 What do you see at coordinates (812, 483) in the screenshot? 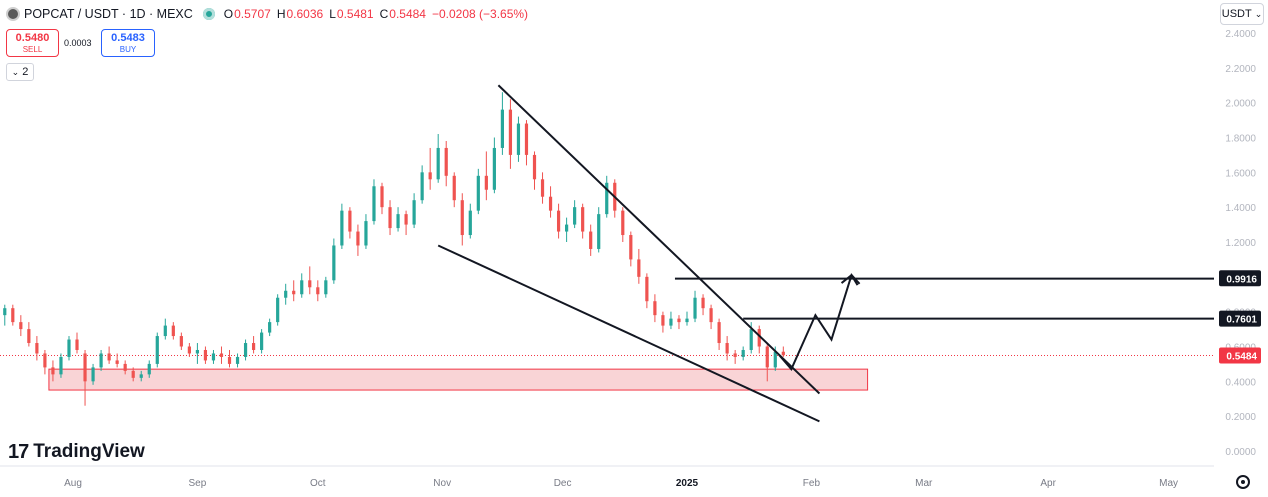
I see `x-axis-tick-label: Feb` at bounding box center [812, 483].